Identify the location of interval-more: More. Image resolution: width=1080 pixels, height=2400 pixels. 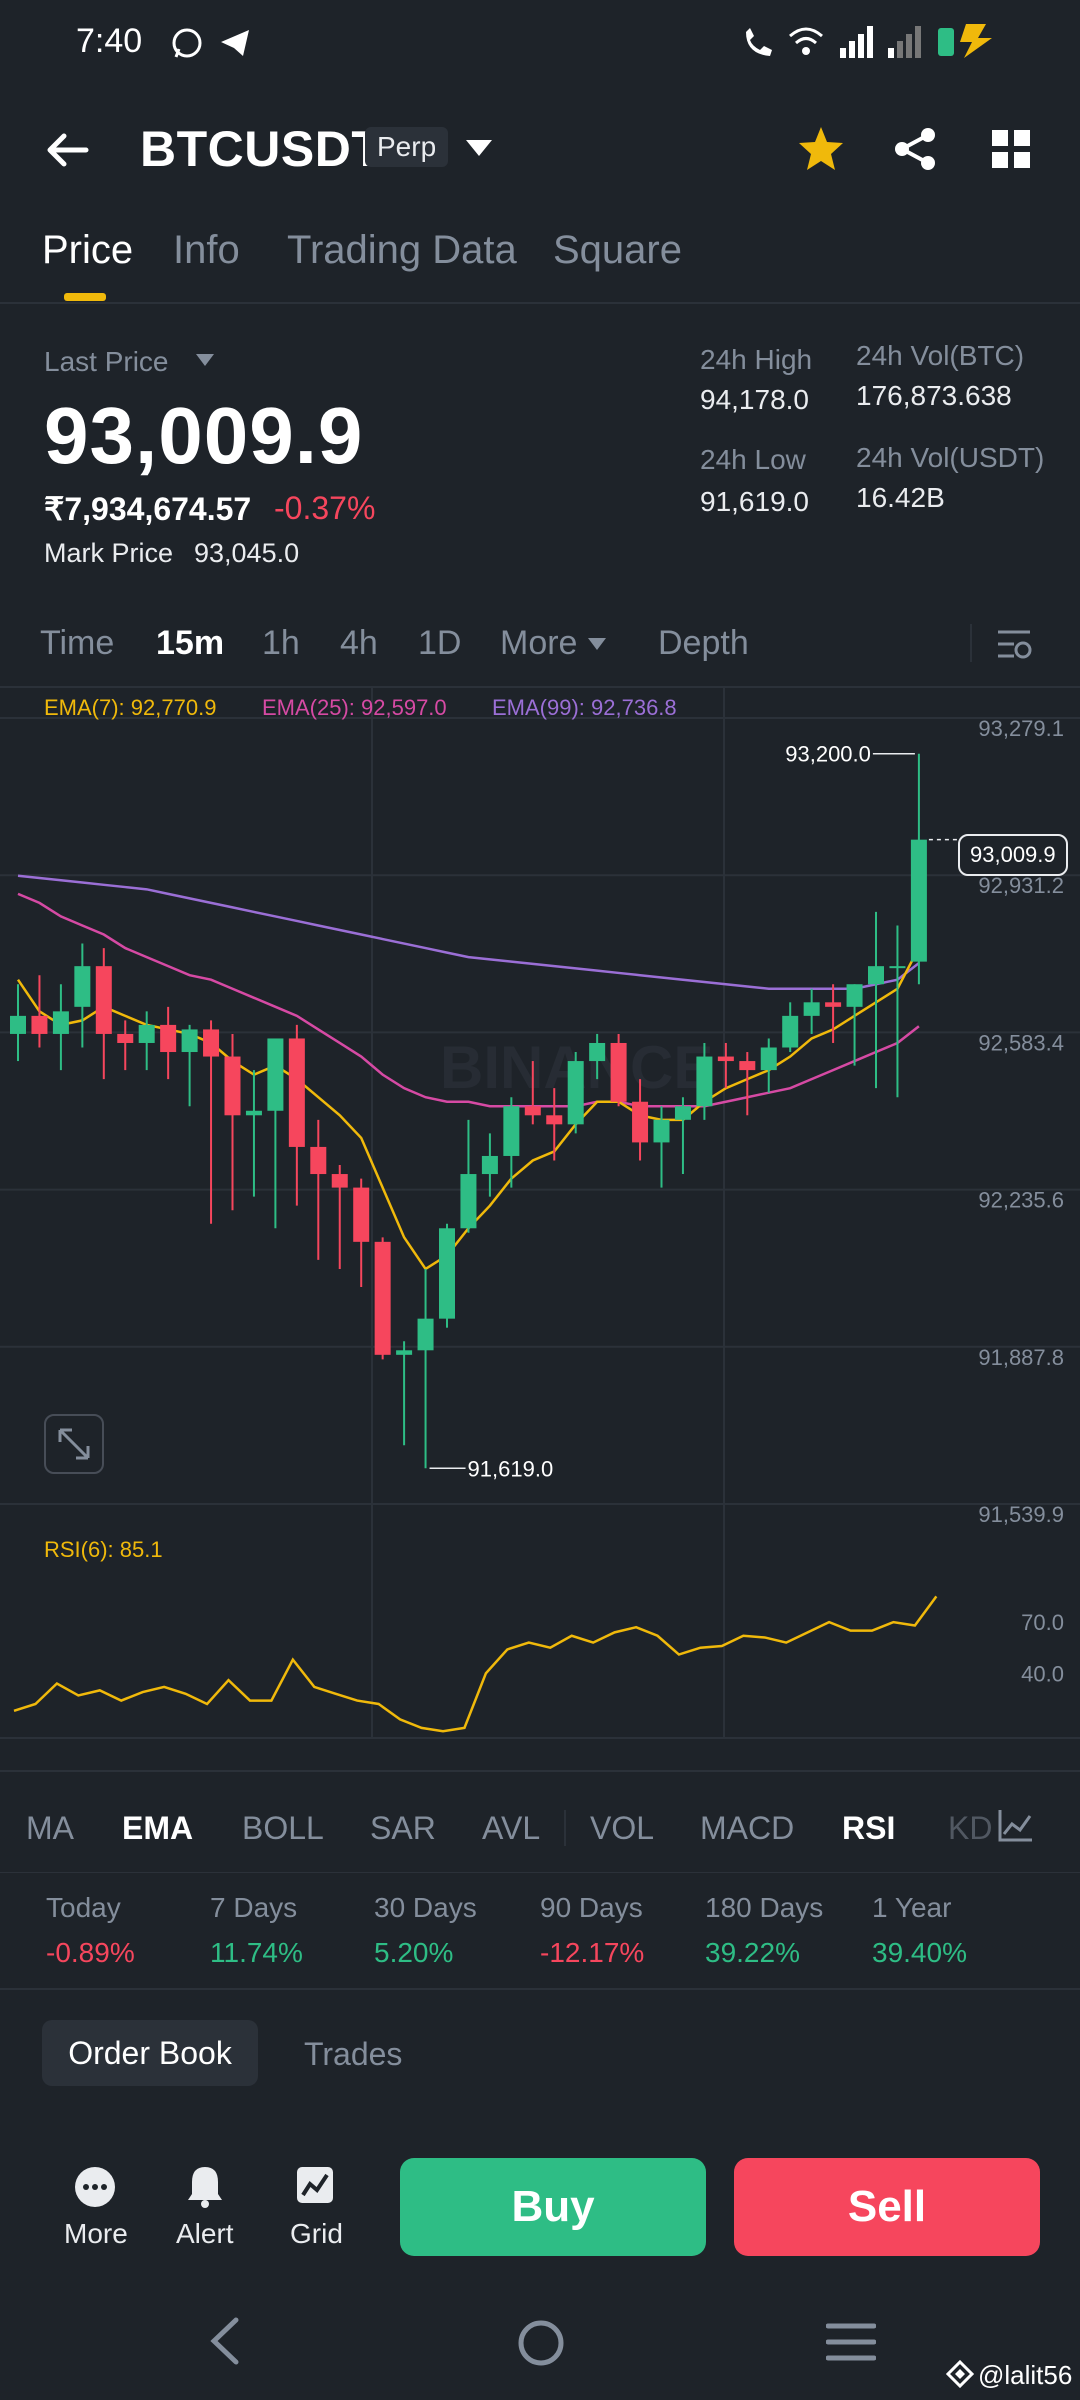
(539, 643).